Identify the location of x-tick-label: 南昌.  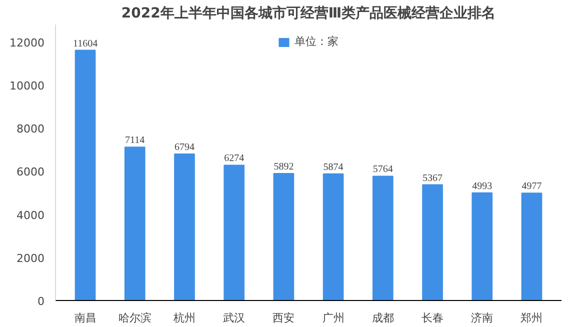
(85, 318).